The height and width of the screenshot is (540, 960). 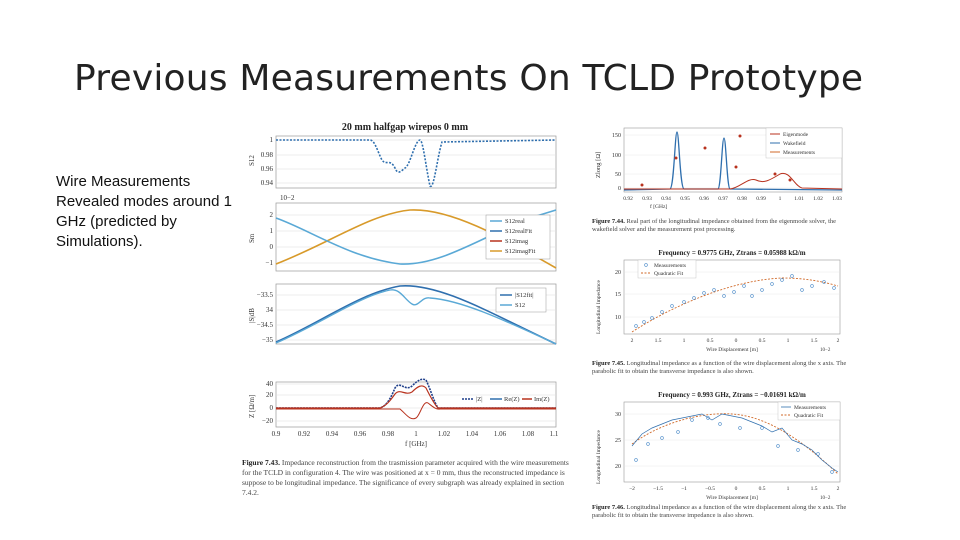 I want to click on panel2-ytick: 0, so click(x=272, y=247).